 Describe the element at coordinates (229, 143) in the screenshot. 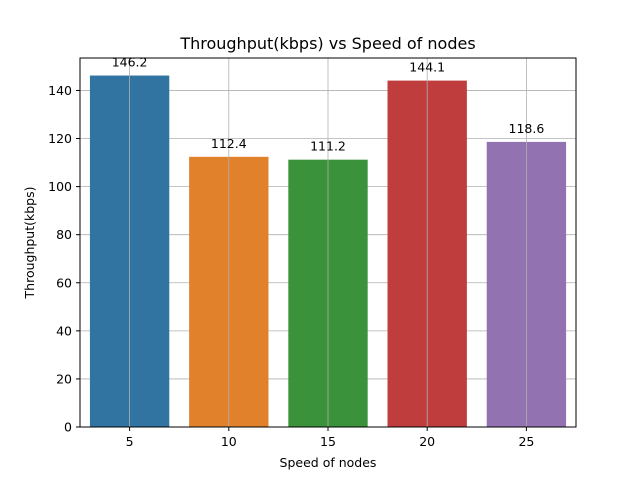

I see `bar-data-label: 112.4` at that location.